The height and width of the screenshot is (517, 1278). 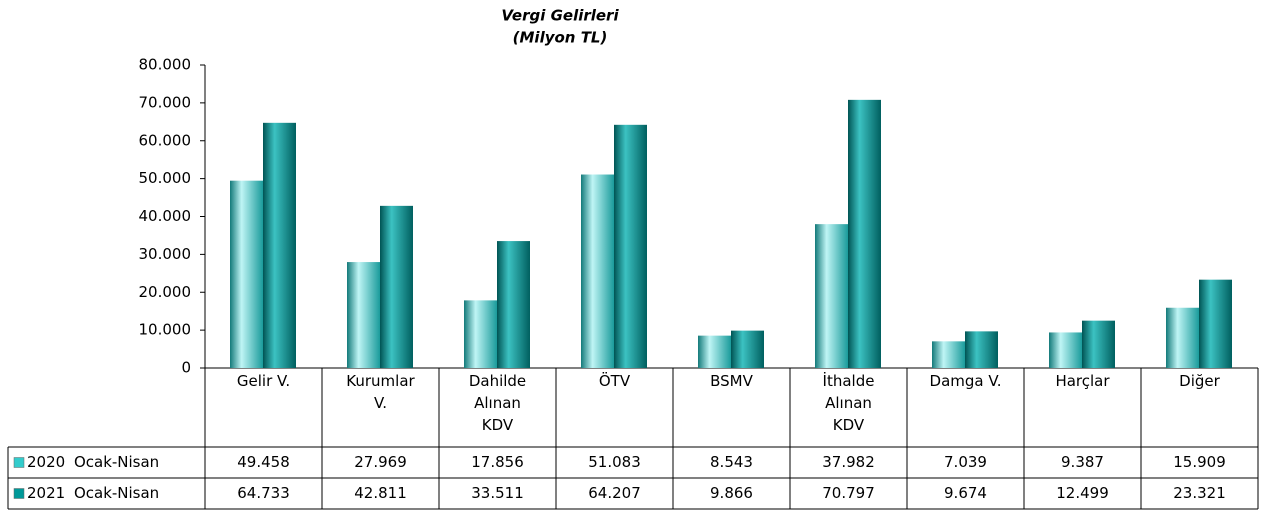 What do you see at coordinates (1082, 462) in the screenshot?
I see `data-label: 9.387` at bounding box center [1082, 462].